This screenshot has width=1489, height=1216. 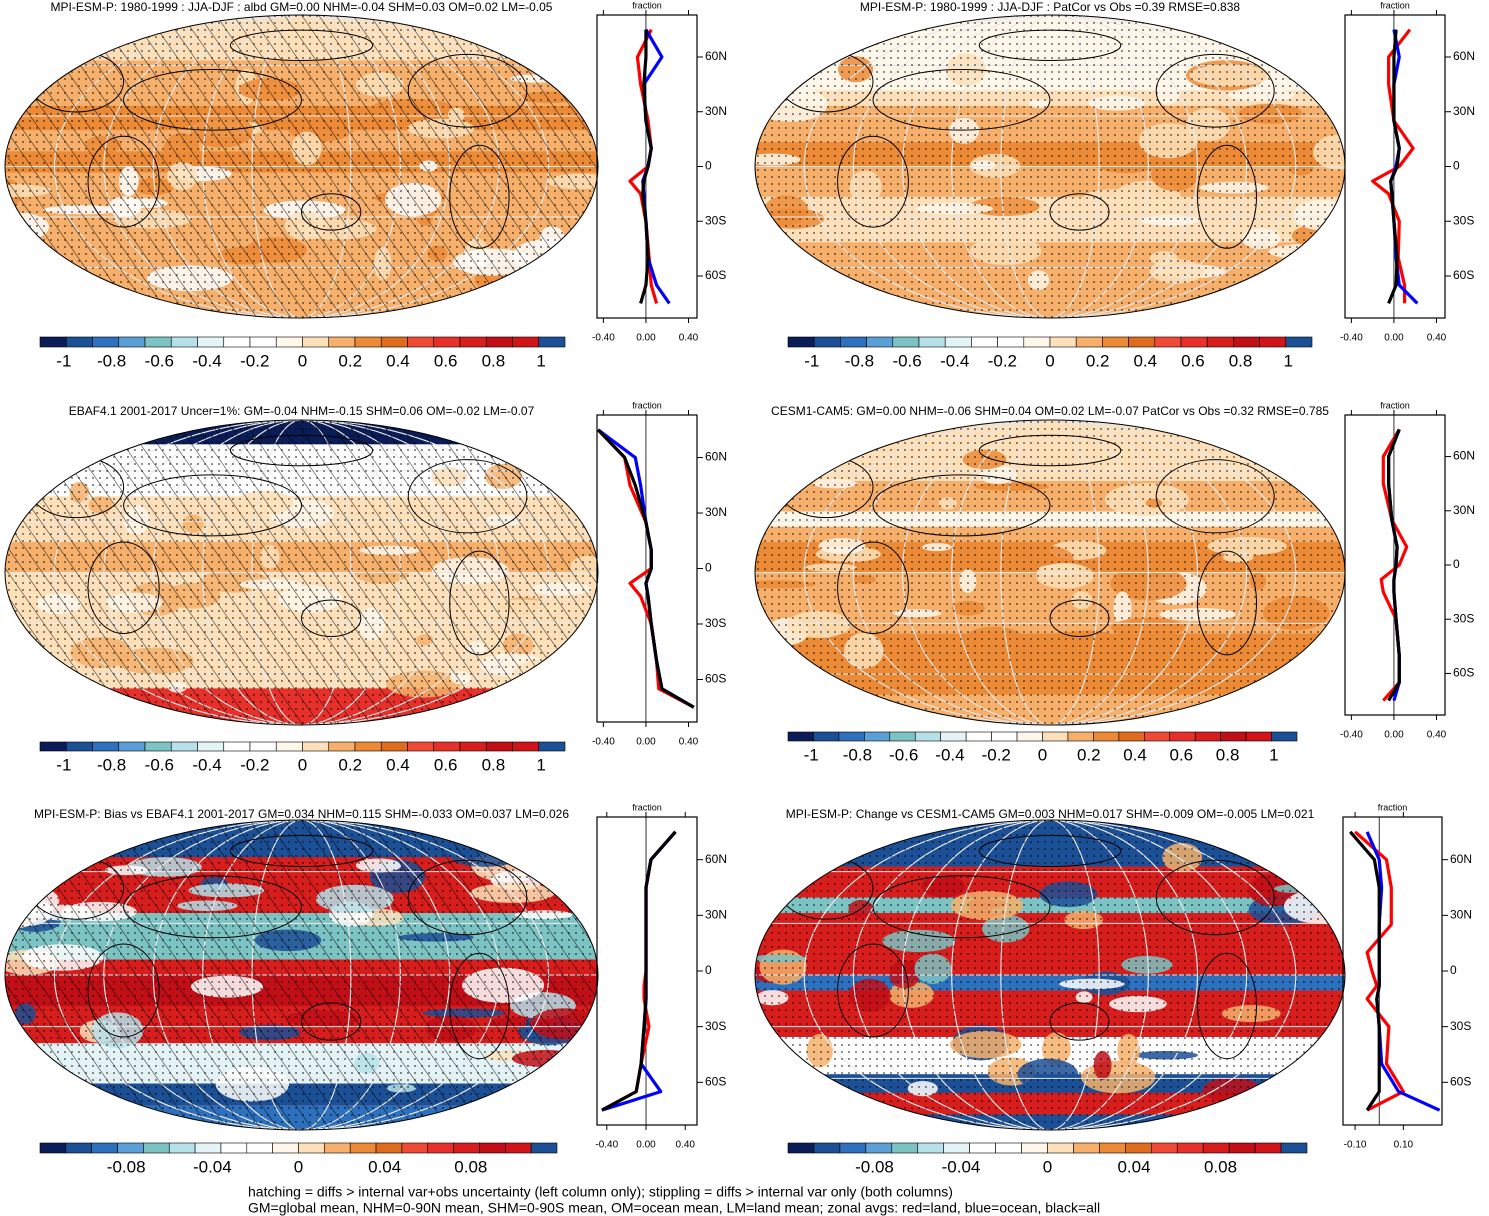 I want to click on colorbar-tick-label: -0.04, so click(x=212, y=1166).